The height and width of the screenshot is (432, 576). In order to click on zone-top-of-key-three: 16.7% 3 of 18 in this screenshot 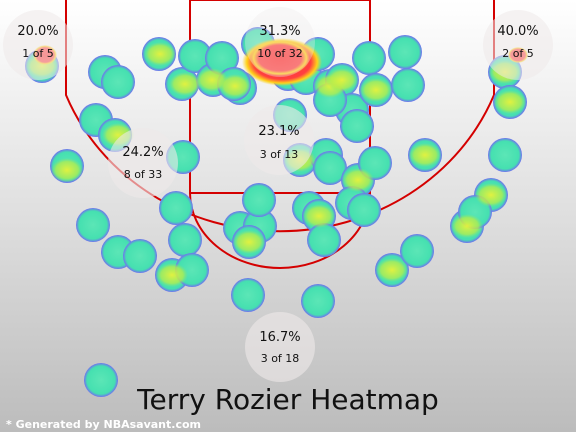, I will do `click(280, 347)`.